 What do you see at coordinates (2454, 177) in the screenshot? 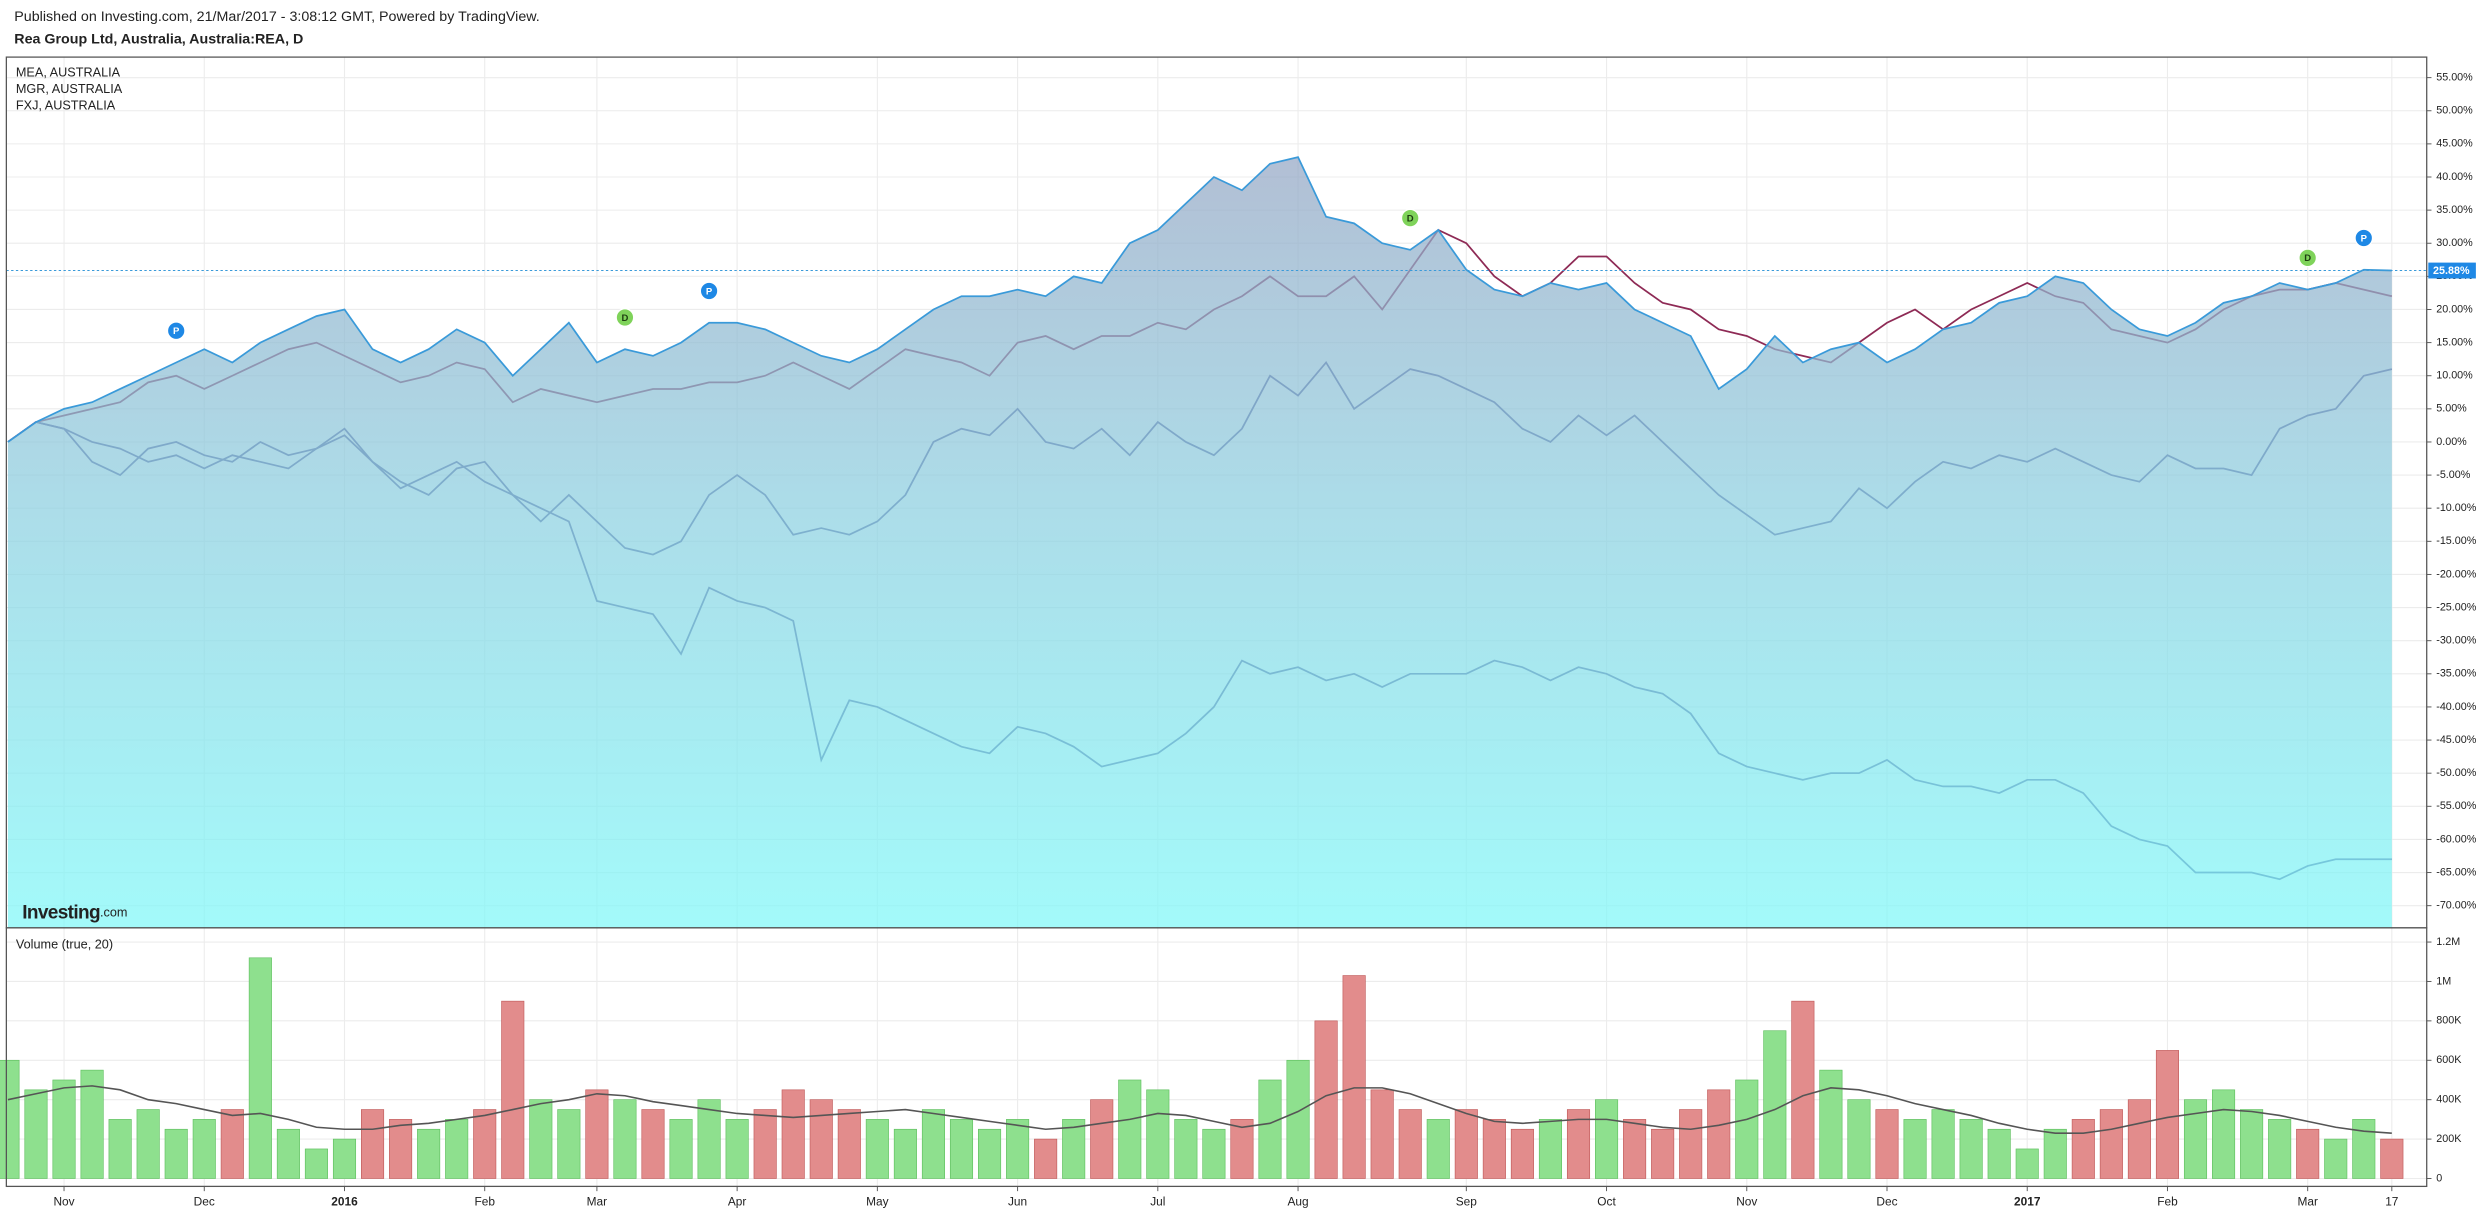
I see `y-tick-label: 40.00%` at bounding box center [2454, 177].